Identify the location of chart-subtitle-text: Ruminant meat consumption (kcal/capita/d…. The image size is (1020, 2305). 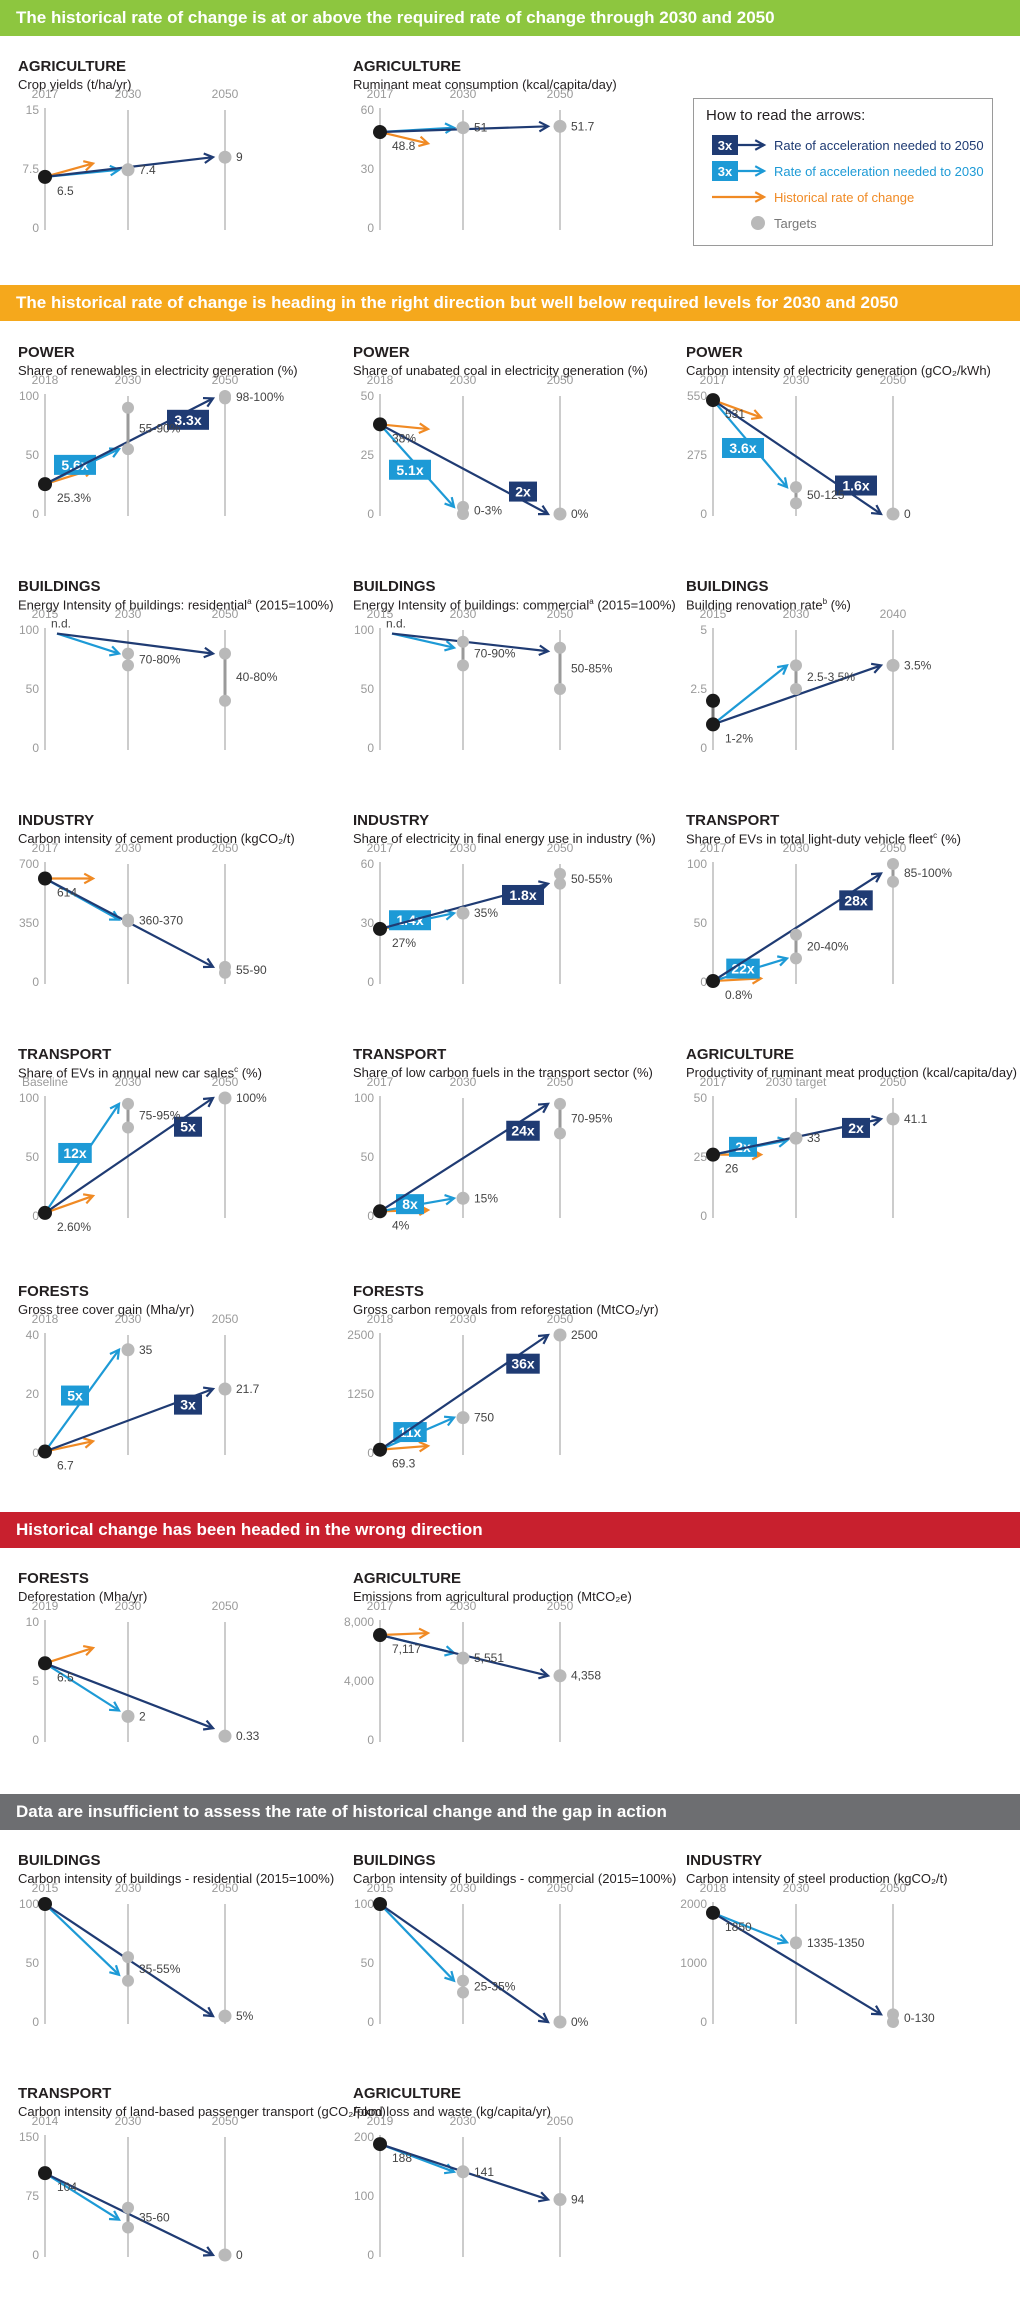
(485, 84).